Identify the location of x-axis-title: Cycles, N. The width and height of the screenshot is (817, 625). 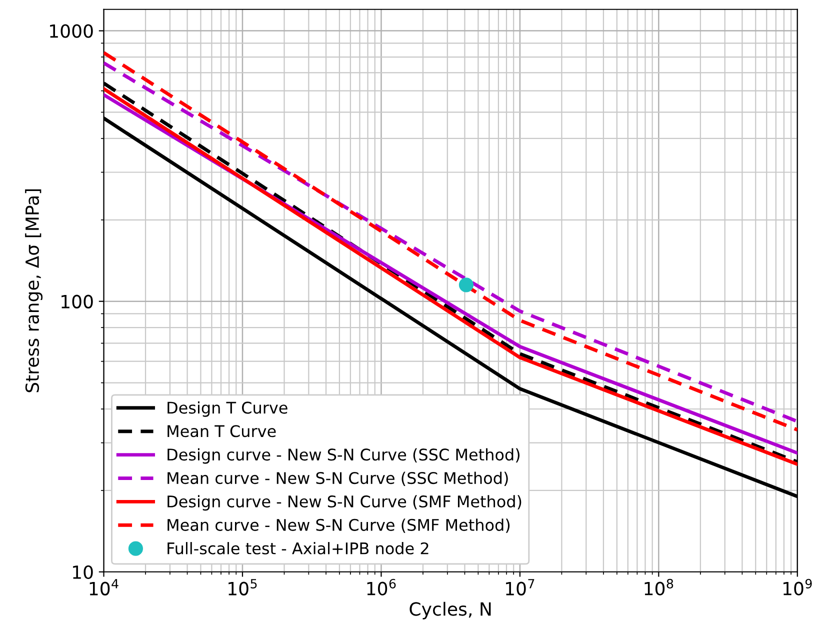
(450, 611).